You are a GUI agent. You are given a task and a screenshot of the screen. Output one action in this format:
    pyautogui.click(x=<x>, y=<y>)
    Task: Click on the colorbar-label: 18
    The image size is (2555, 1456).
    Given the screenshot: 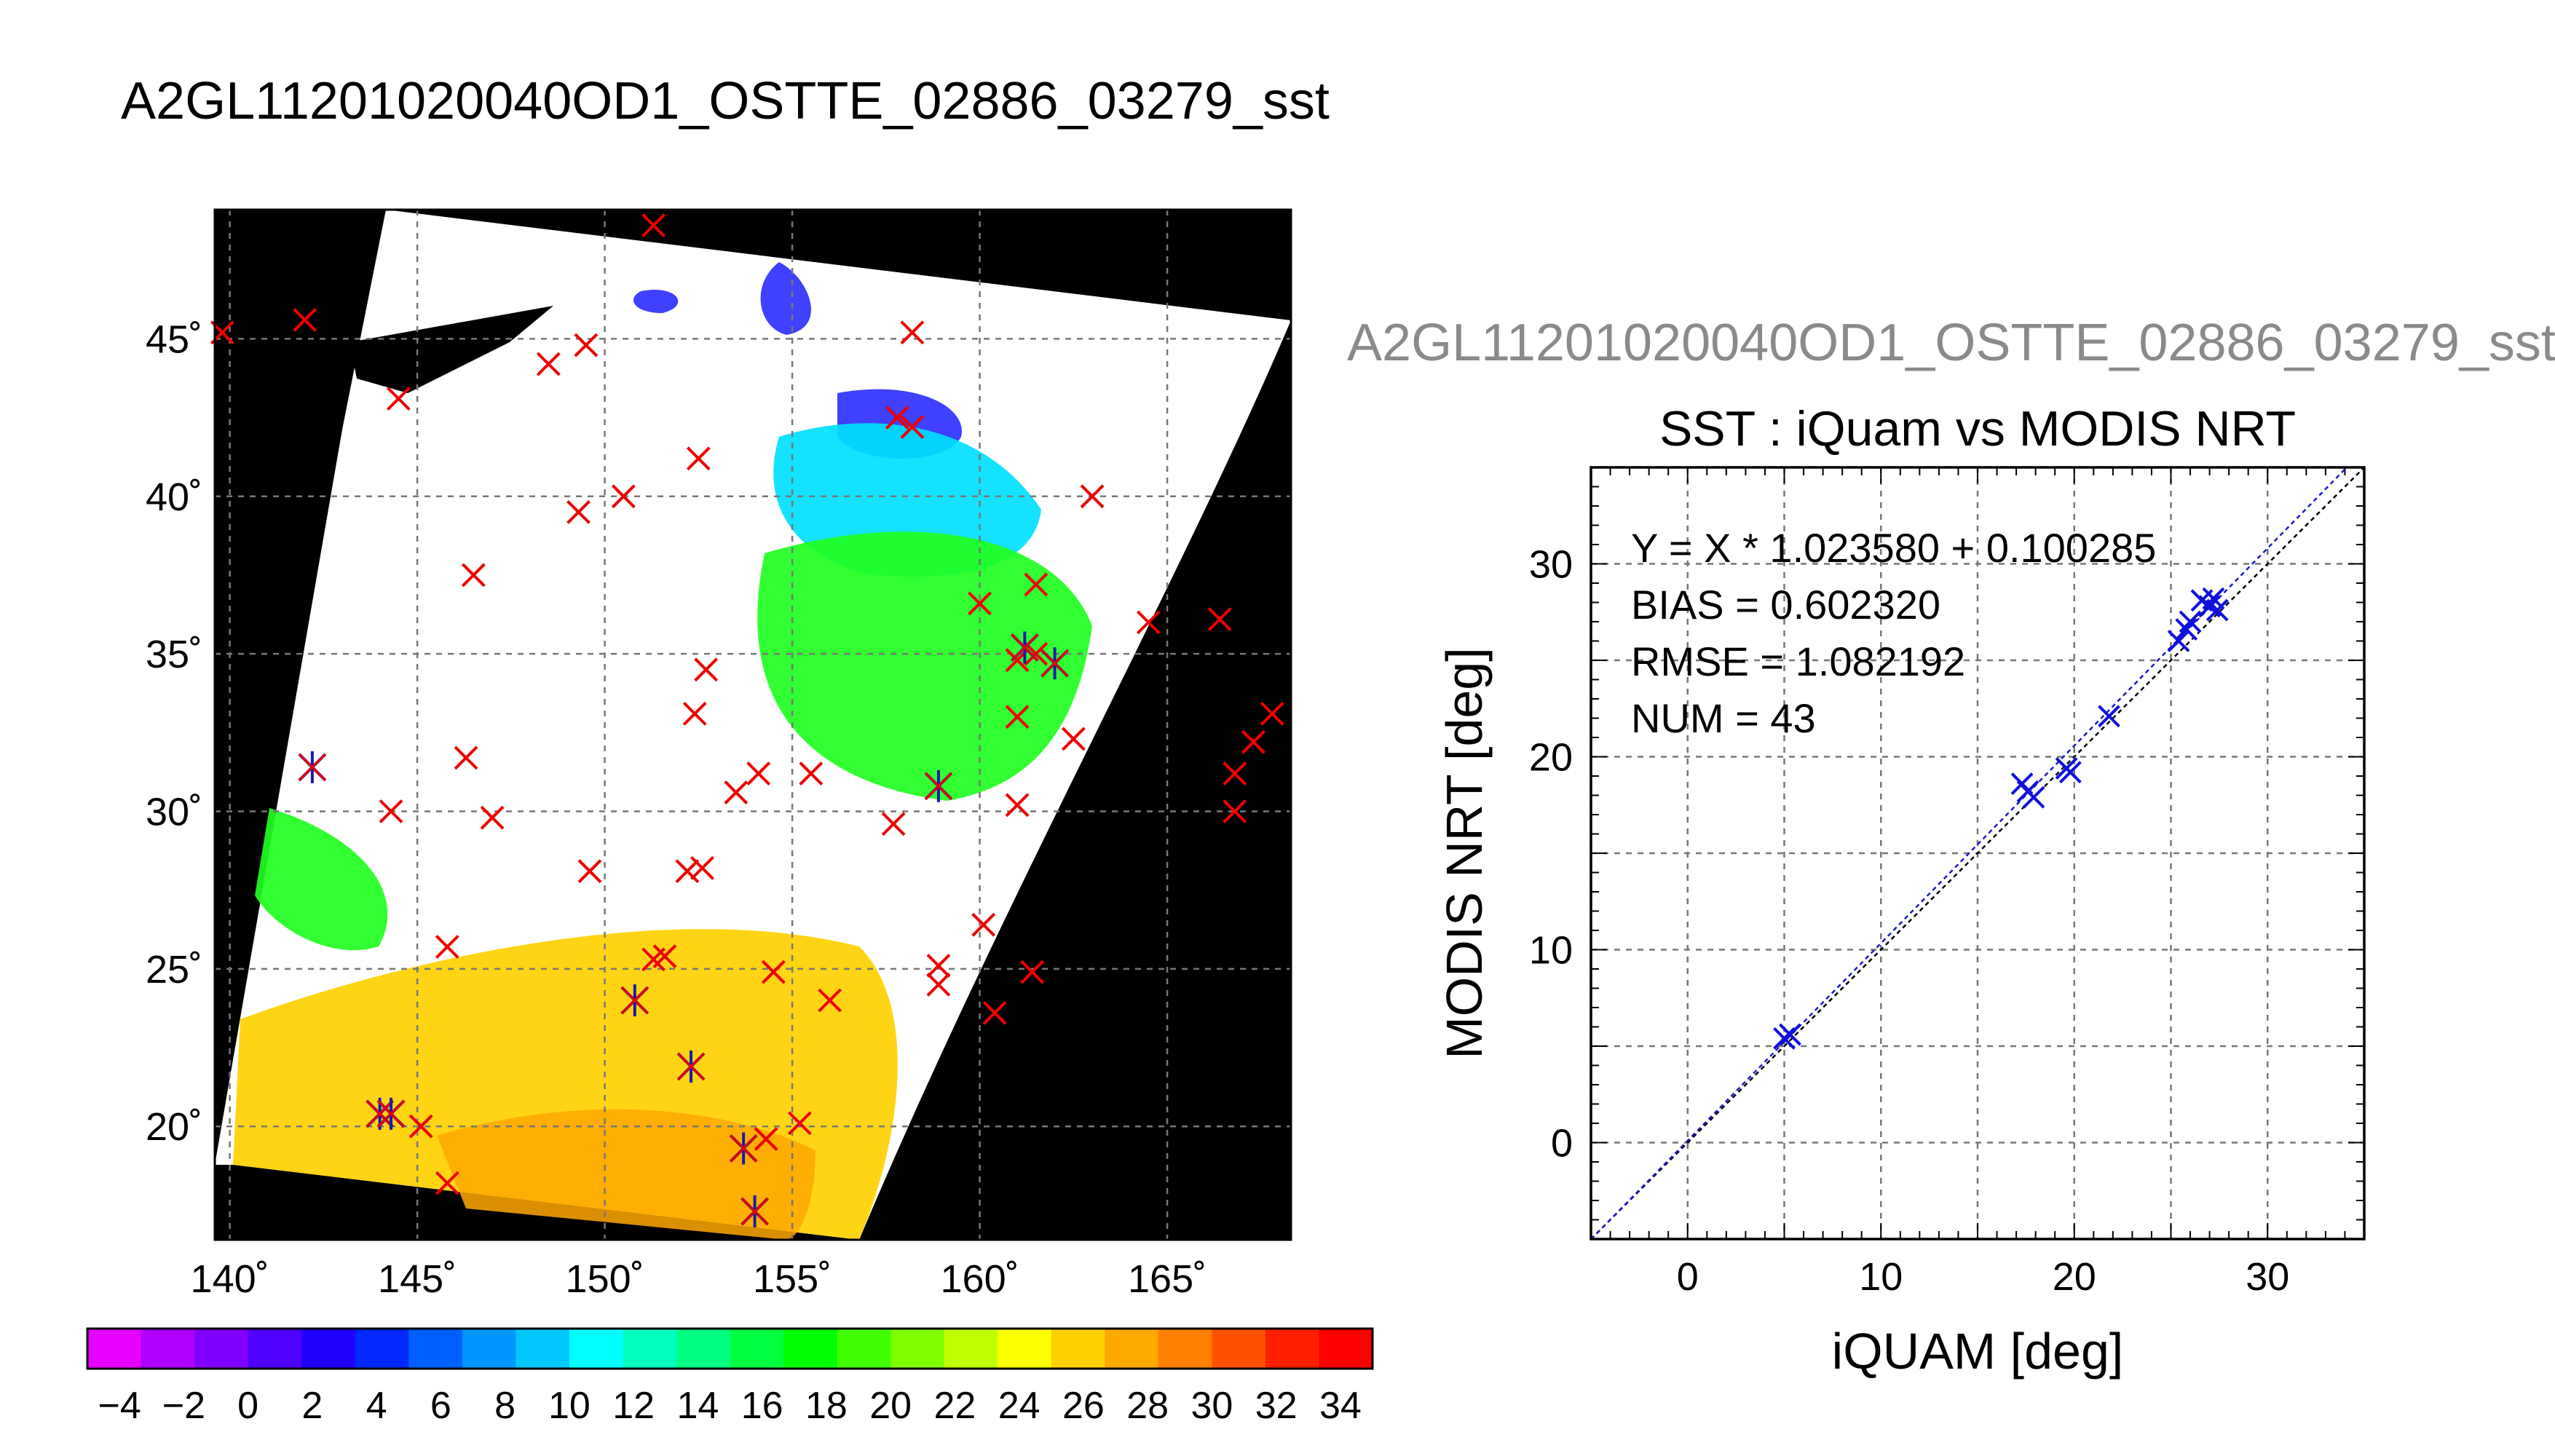 What is the action you would take?
    pyautogui.click(x=826, y=1406)
    